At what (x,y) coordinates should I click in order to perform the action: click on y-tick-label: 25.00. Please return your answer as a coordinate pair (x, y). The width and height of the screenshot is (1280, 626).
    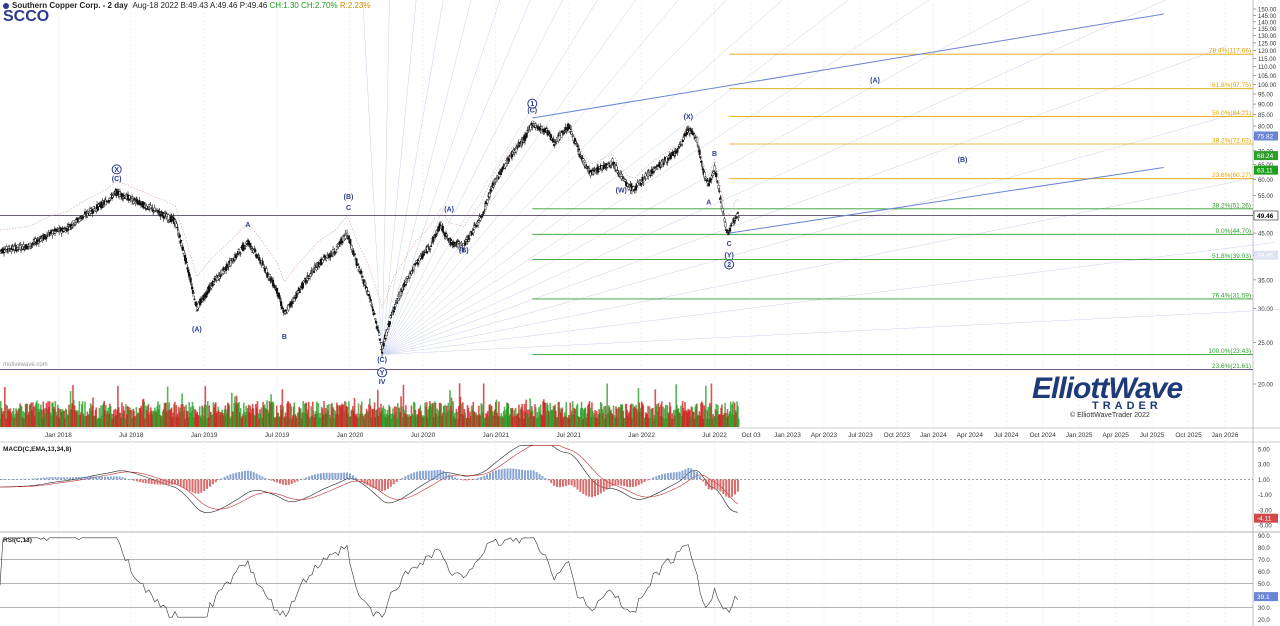
    Looking at the image, I should click on (1266, 344).